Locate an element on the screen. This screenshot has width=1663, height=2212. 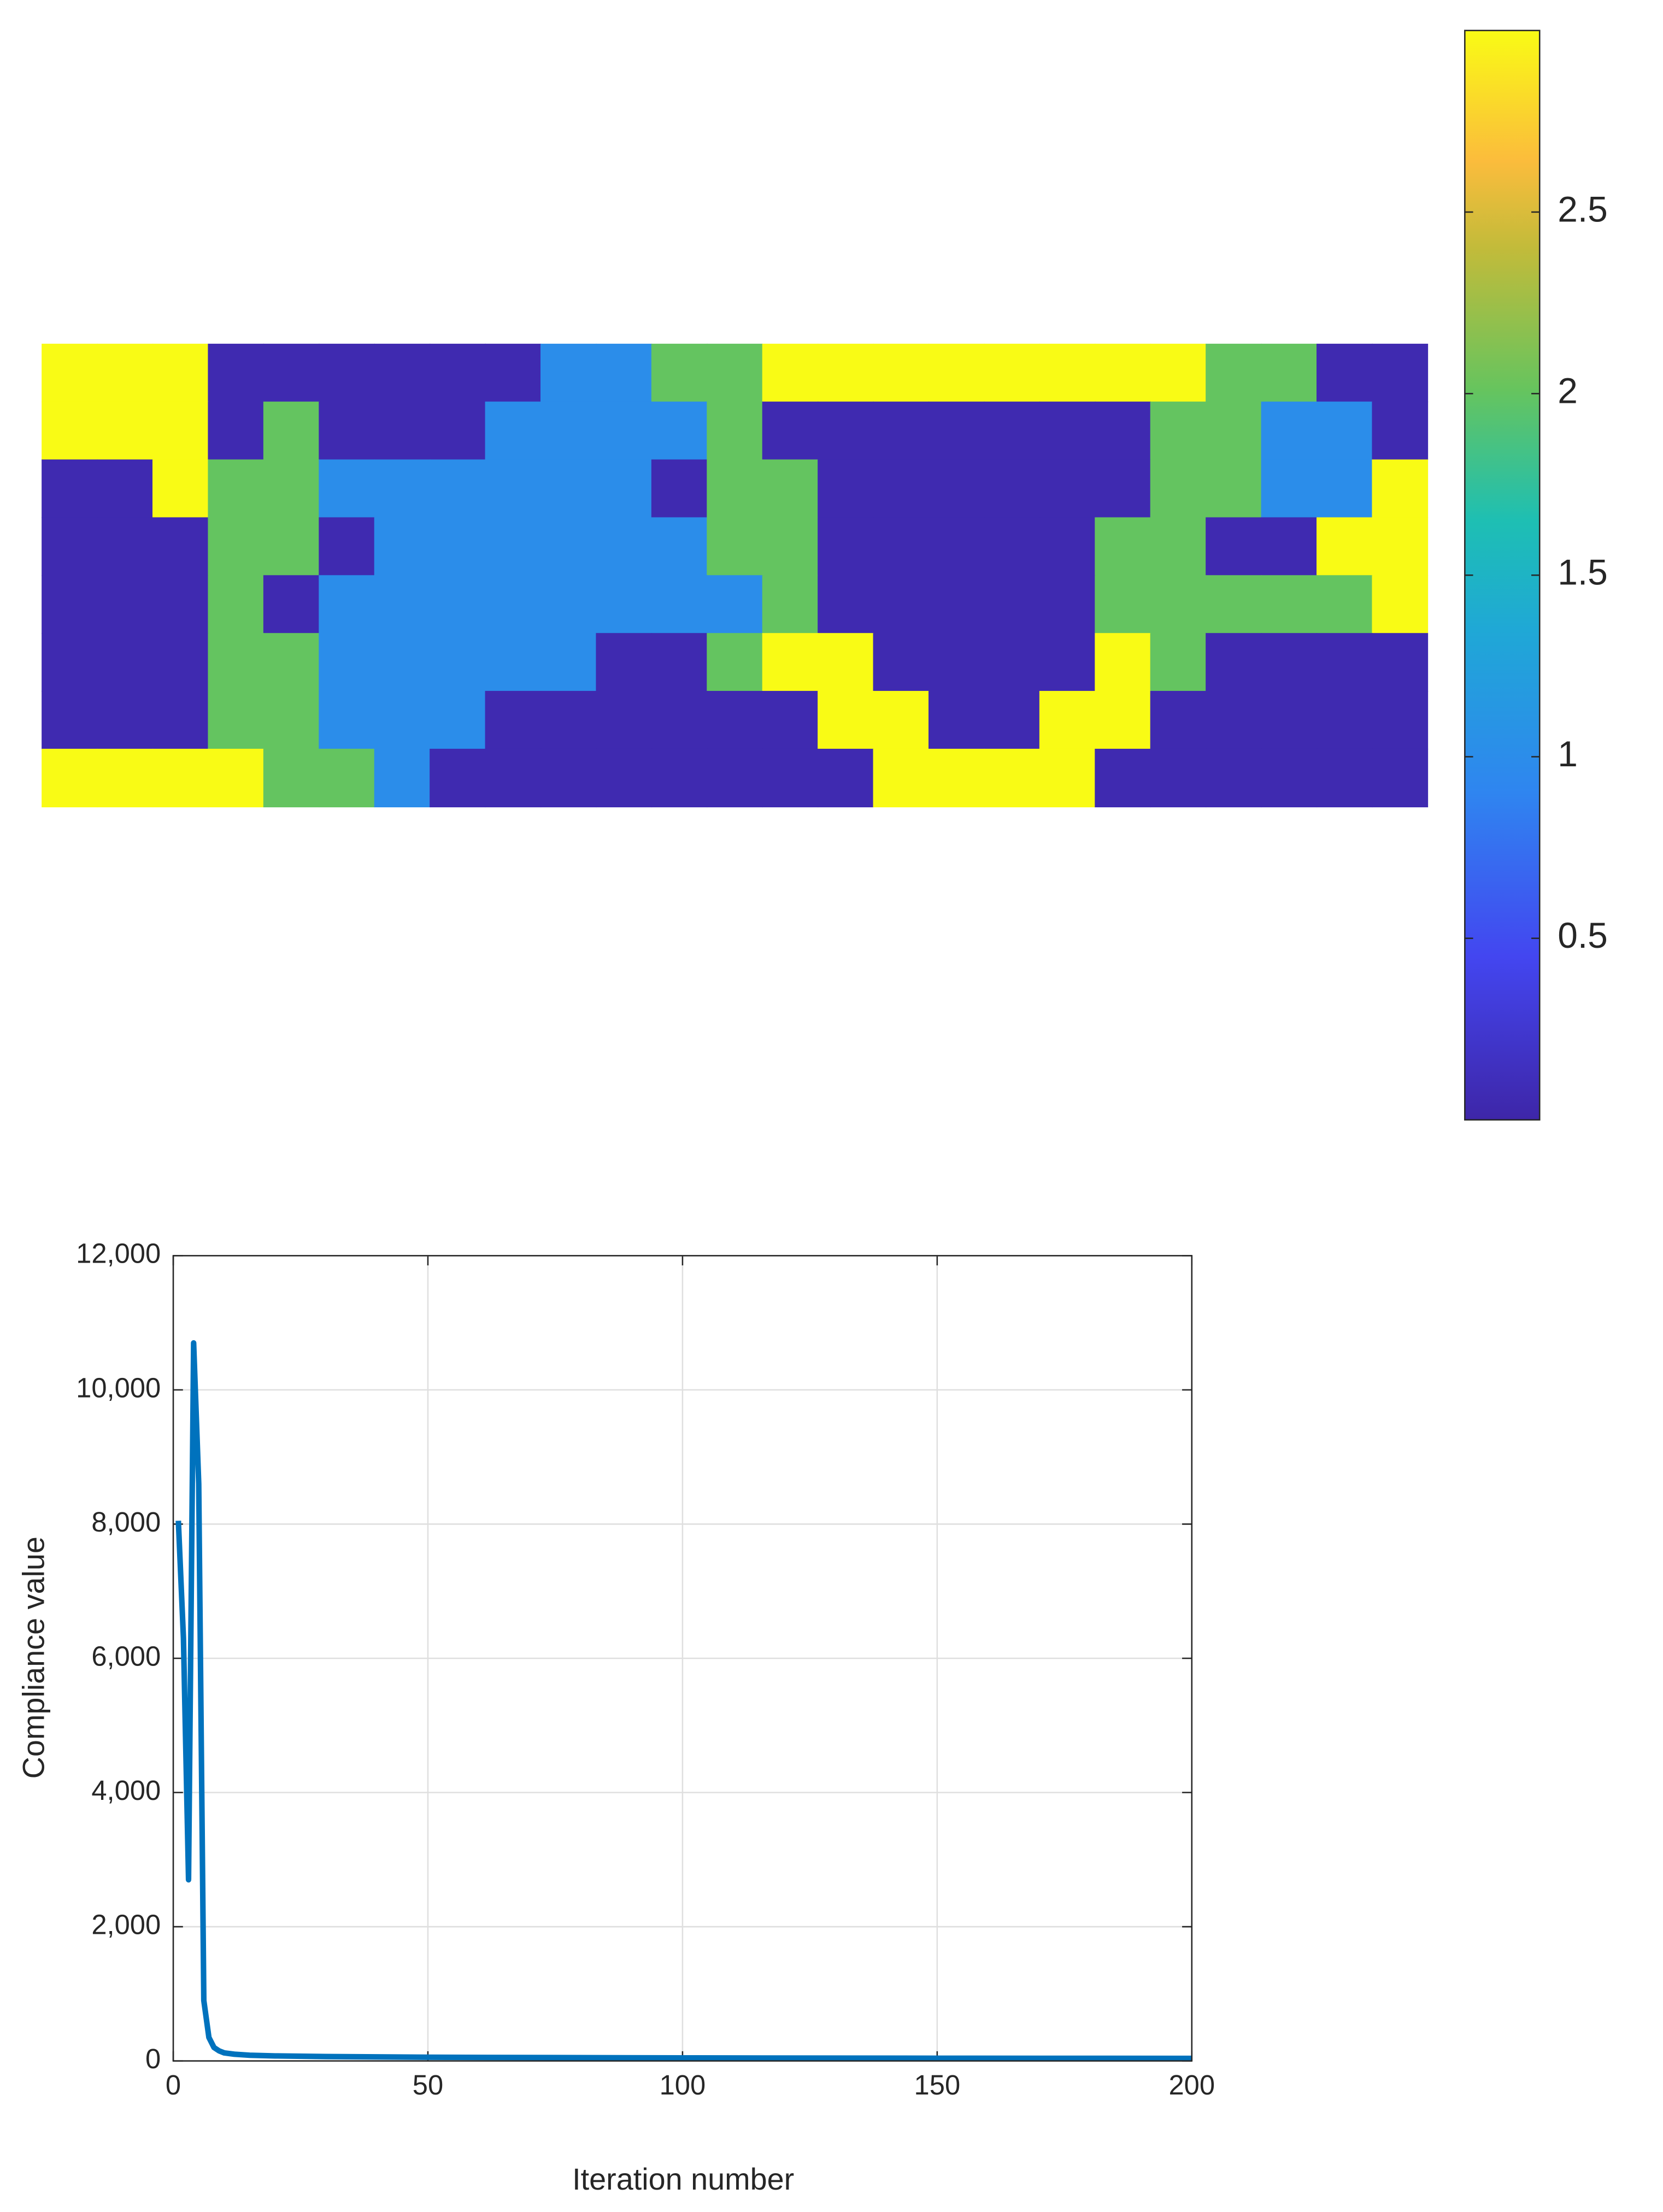
y-tick-label: 0 is located at coordinates (153, 2058).